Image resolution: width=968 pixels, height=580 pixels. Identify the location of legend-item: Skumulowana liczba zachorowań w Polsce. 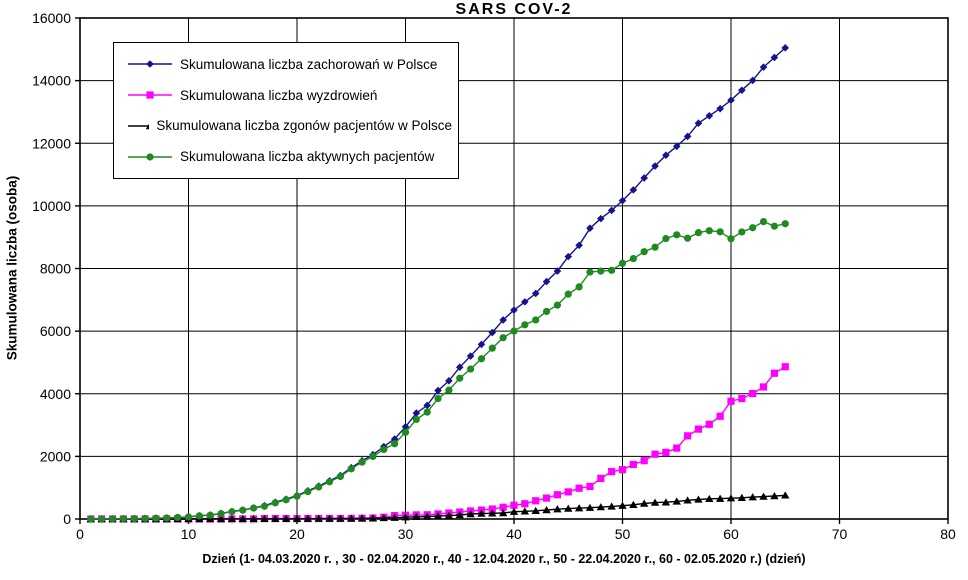
(289, 64).